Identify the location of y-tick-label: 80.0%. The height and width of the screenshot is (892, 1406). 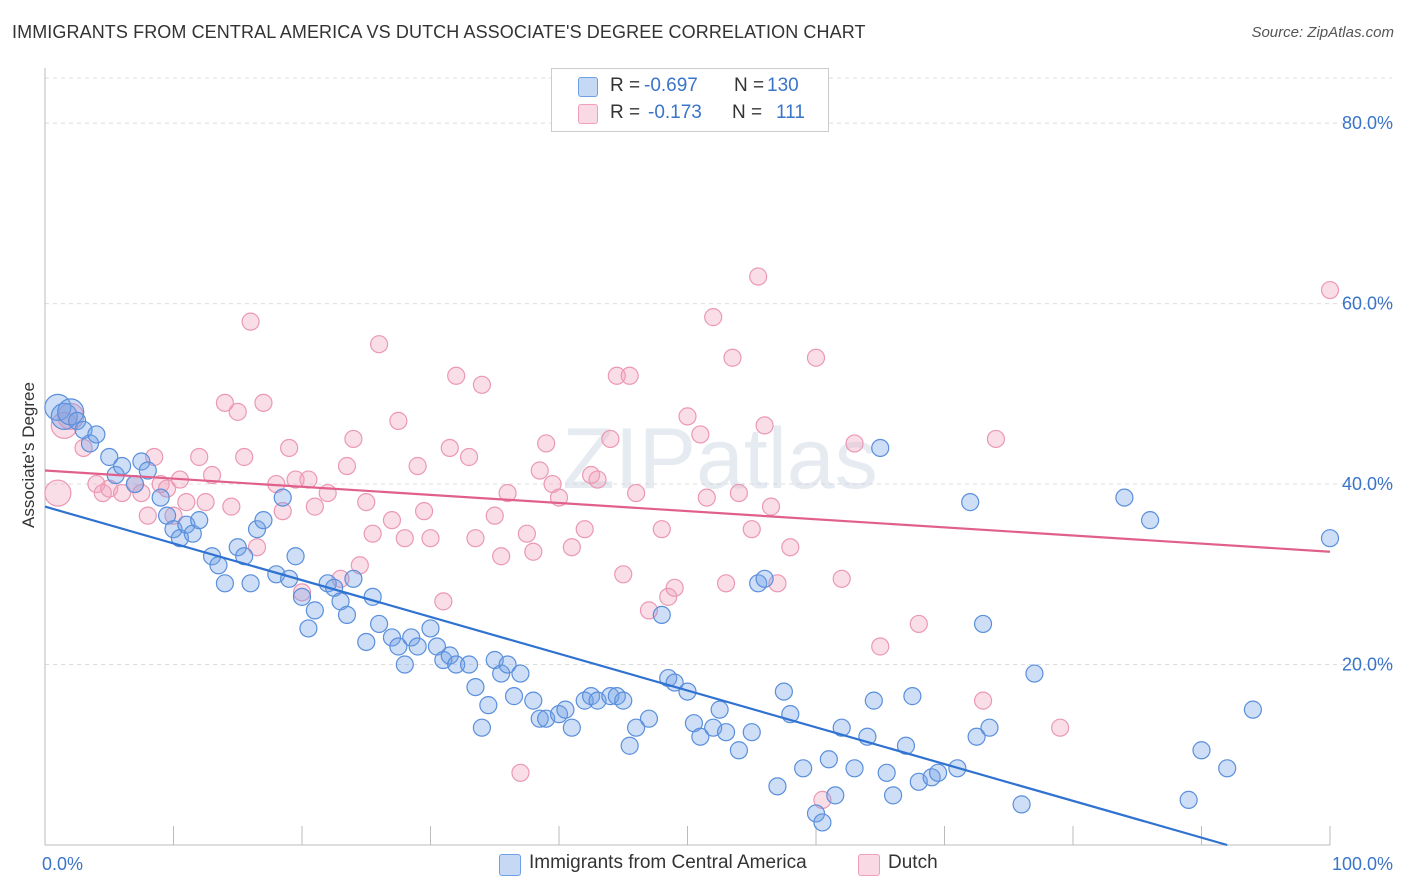
(1367, 123).